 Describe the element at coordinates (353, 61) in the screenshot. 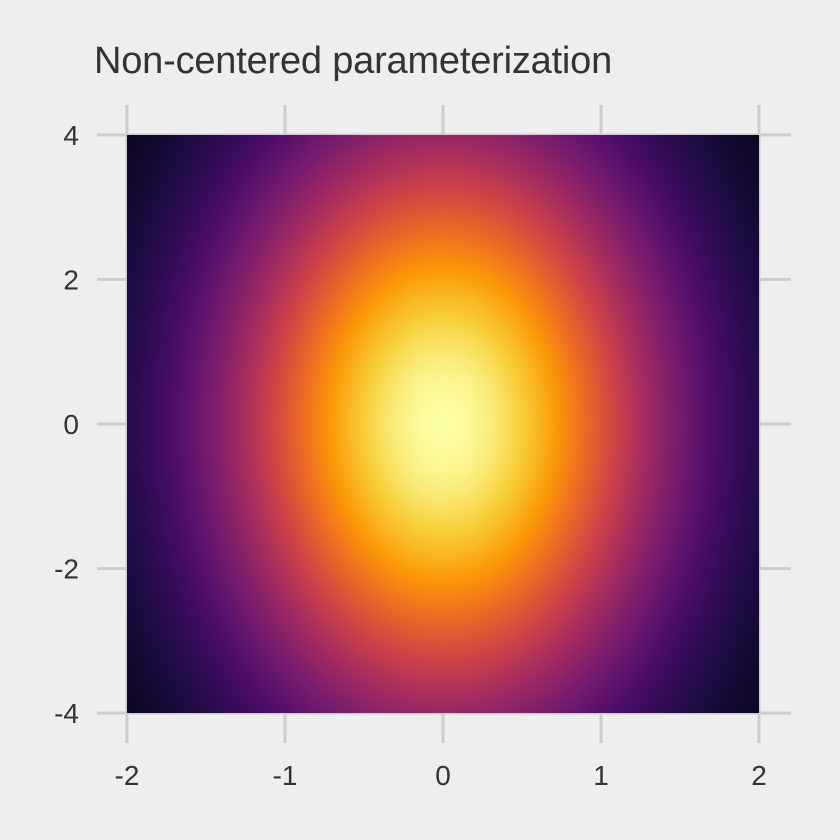

I see `chart-title: Non-centered parameterization` at that location.